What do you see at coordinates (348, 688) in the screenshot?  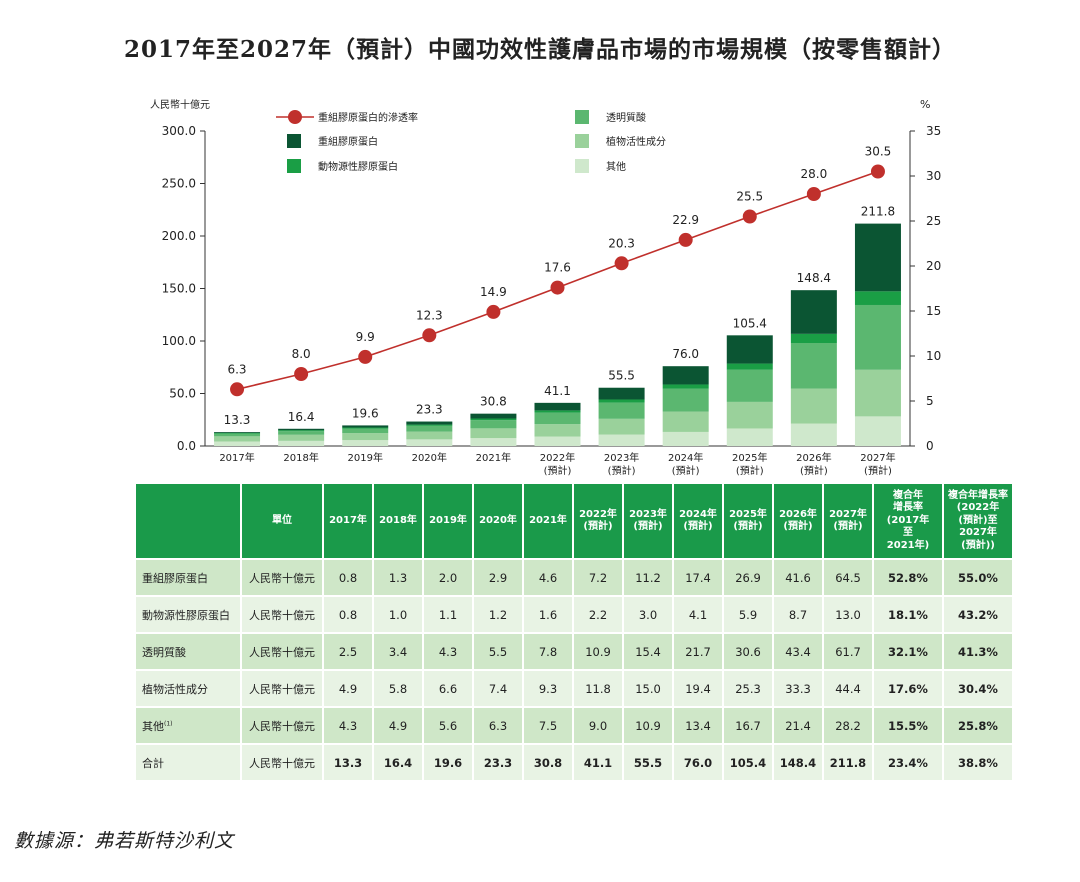 I see `value-cell: 4.9` at bounding box center [348, 688].